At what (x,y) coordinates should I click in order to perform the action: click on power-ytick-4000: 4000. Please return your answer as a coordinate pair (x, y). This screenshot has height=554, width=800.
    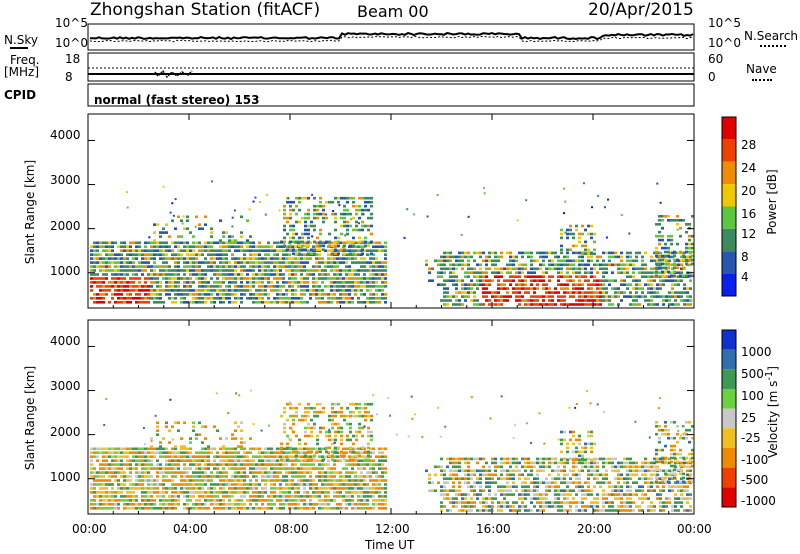
    Looking at the image, I should click on (65, 135).